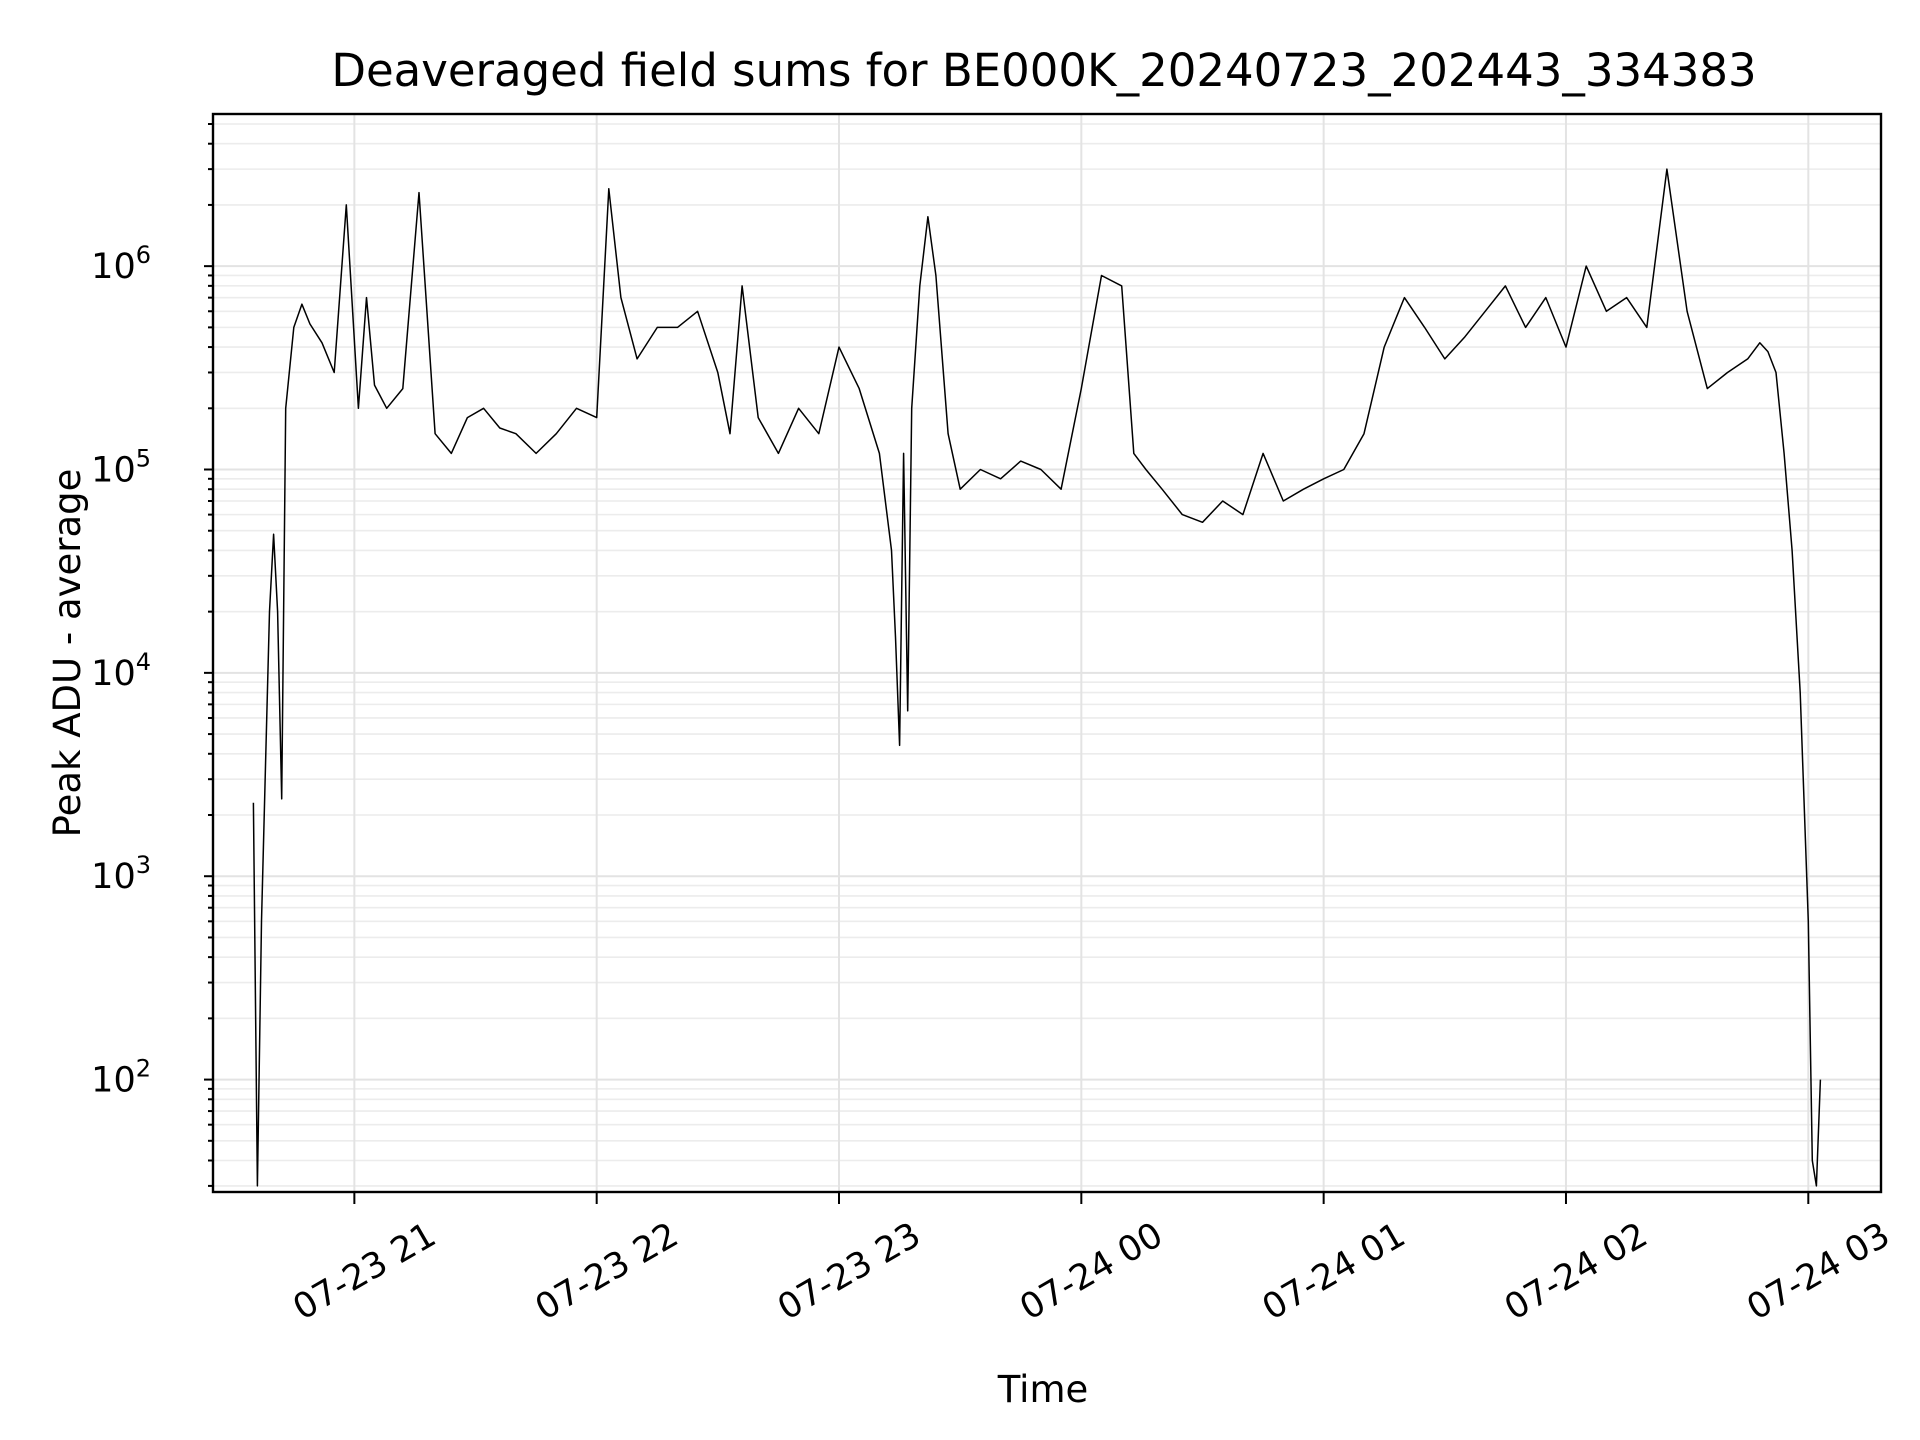 The width and height of the screenshot is (1920, 1440). Describe the element at coordinates (67, 653) in the screenshot. I see `y-axis-label: Peak ADU - average` at that location.